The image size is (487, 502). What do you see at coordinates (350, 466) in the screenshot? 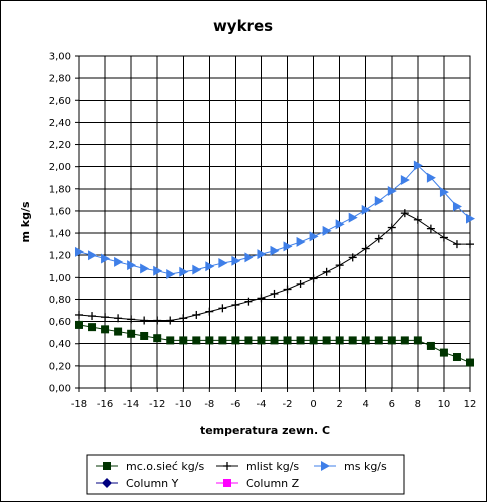
I see `legend-item: ms kg/s` at bounding box center [350, 466].